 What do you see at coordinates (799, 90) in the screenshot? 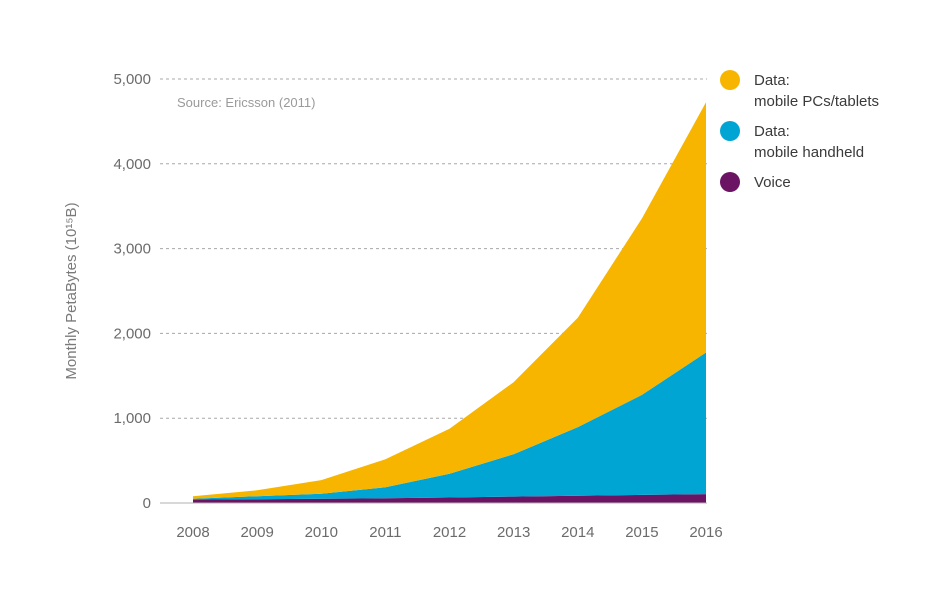
I see `legend-item: Data: mobile PCs/tablets` at bounding box center [799, 90].